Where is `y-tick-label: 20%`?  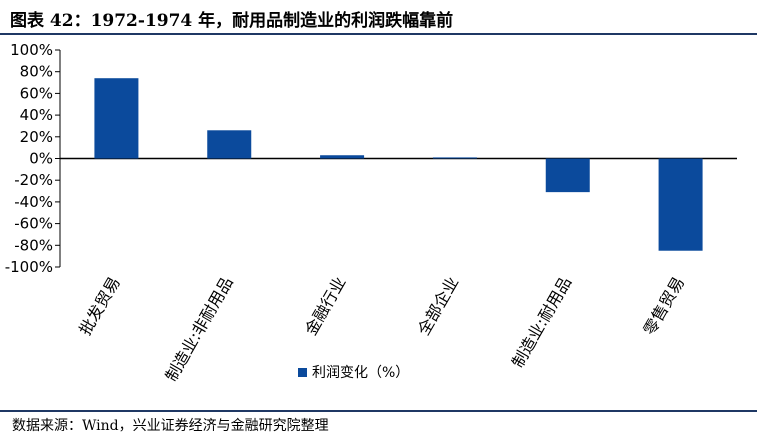 y-tick-label: 20% is located at coordinates (36, 137).